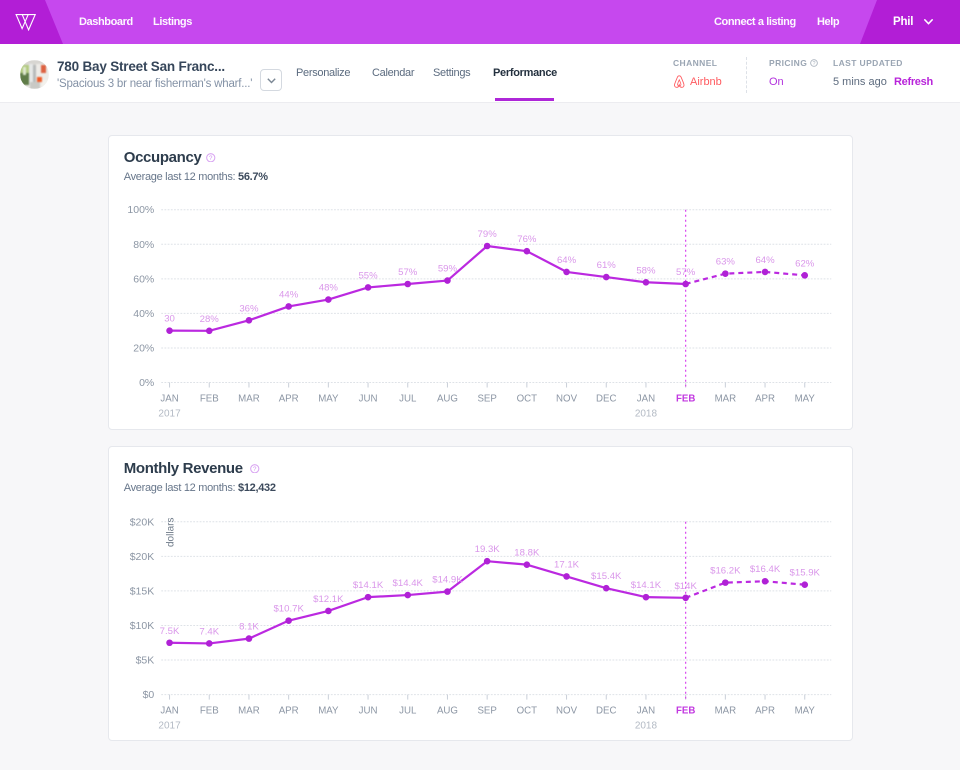 The height and width of the screenshot is (770, 960). What do you see at coordinates (606, 576) in the screenshot?
I see `svg-text: $15.4K` at bounding box center [606, 576].